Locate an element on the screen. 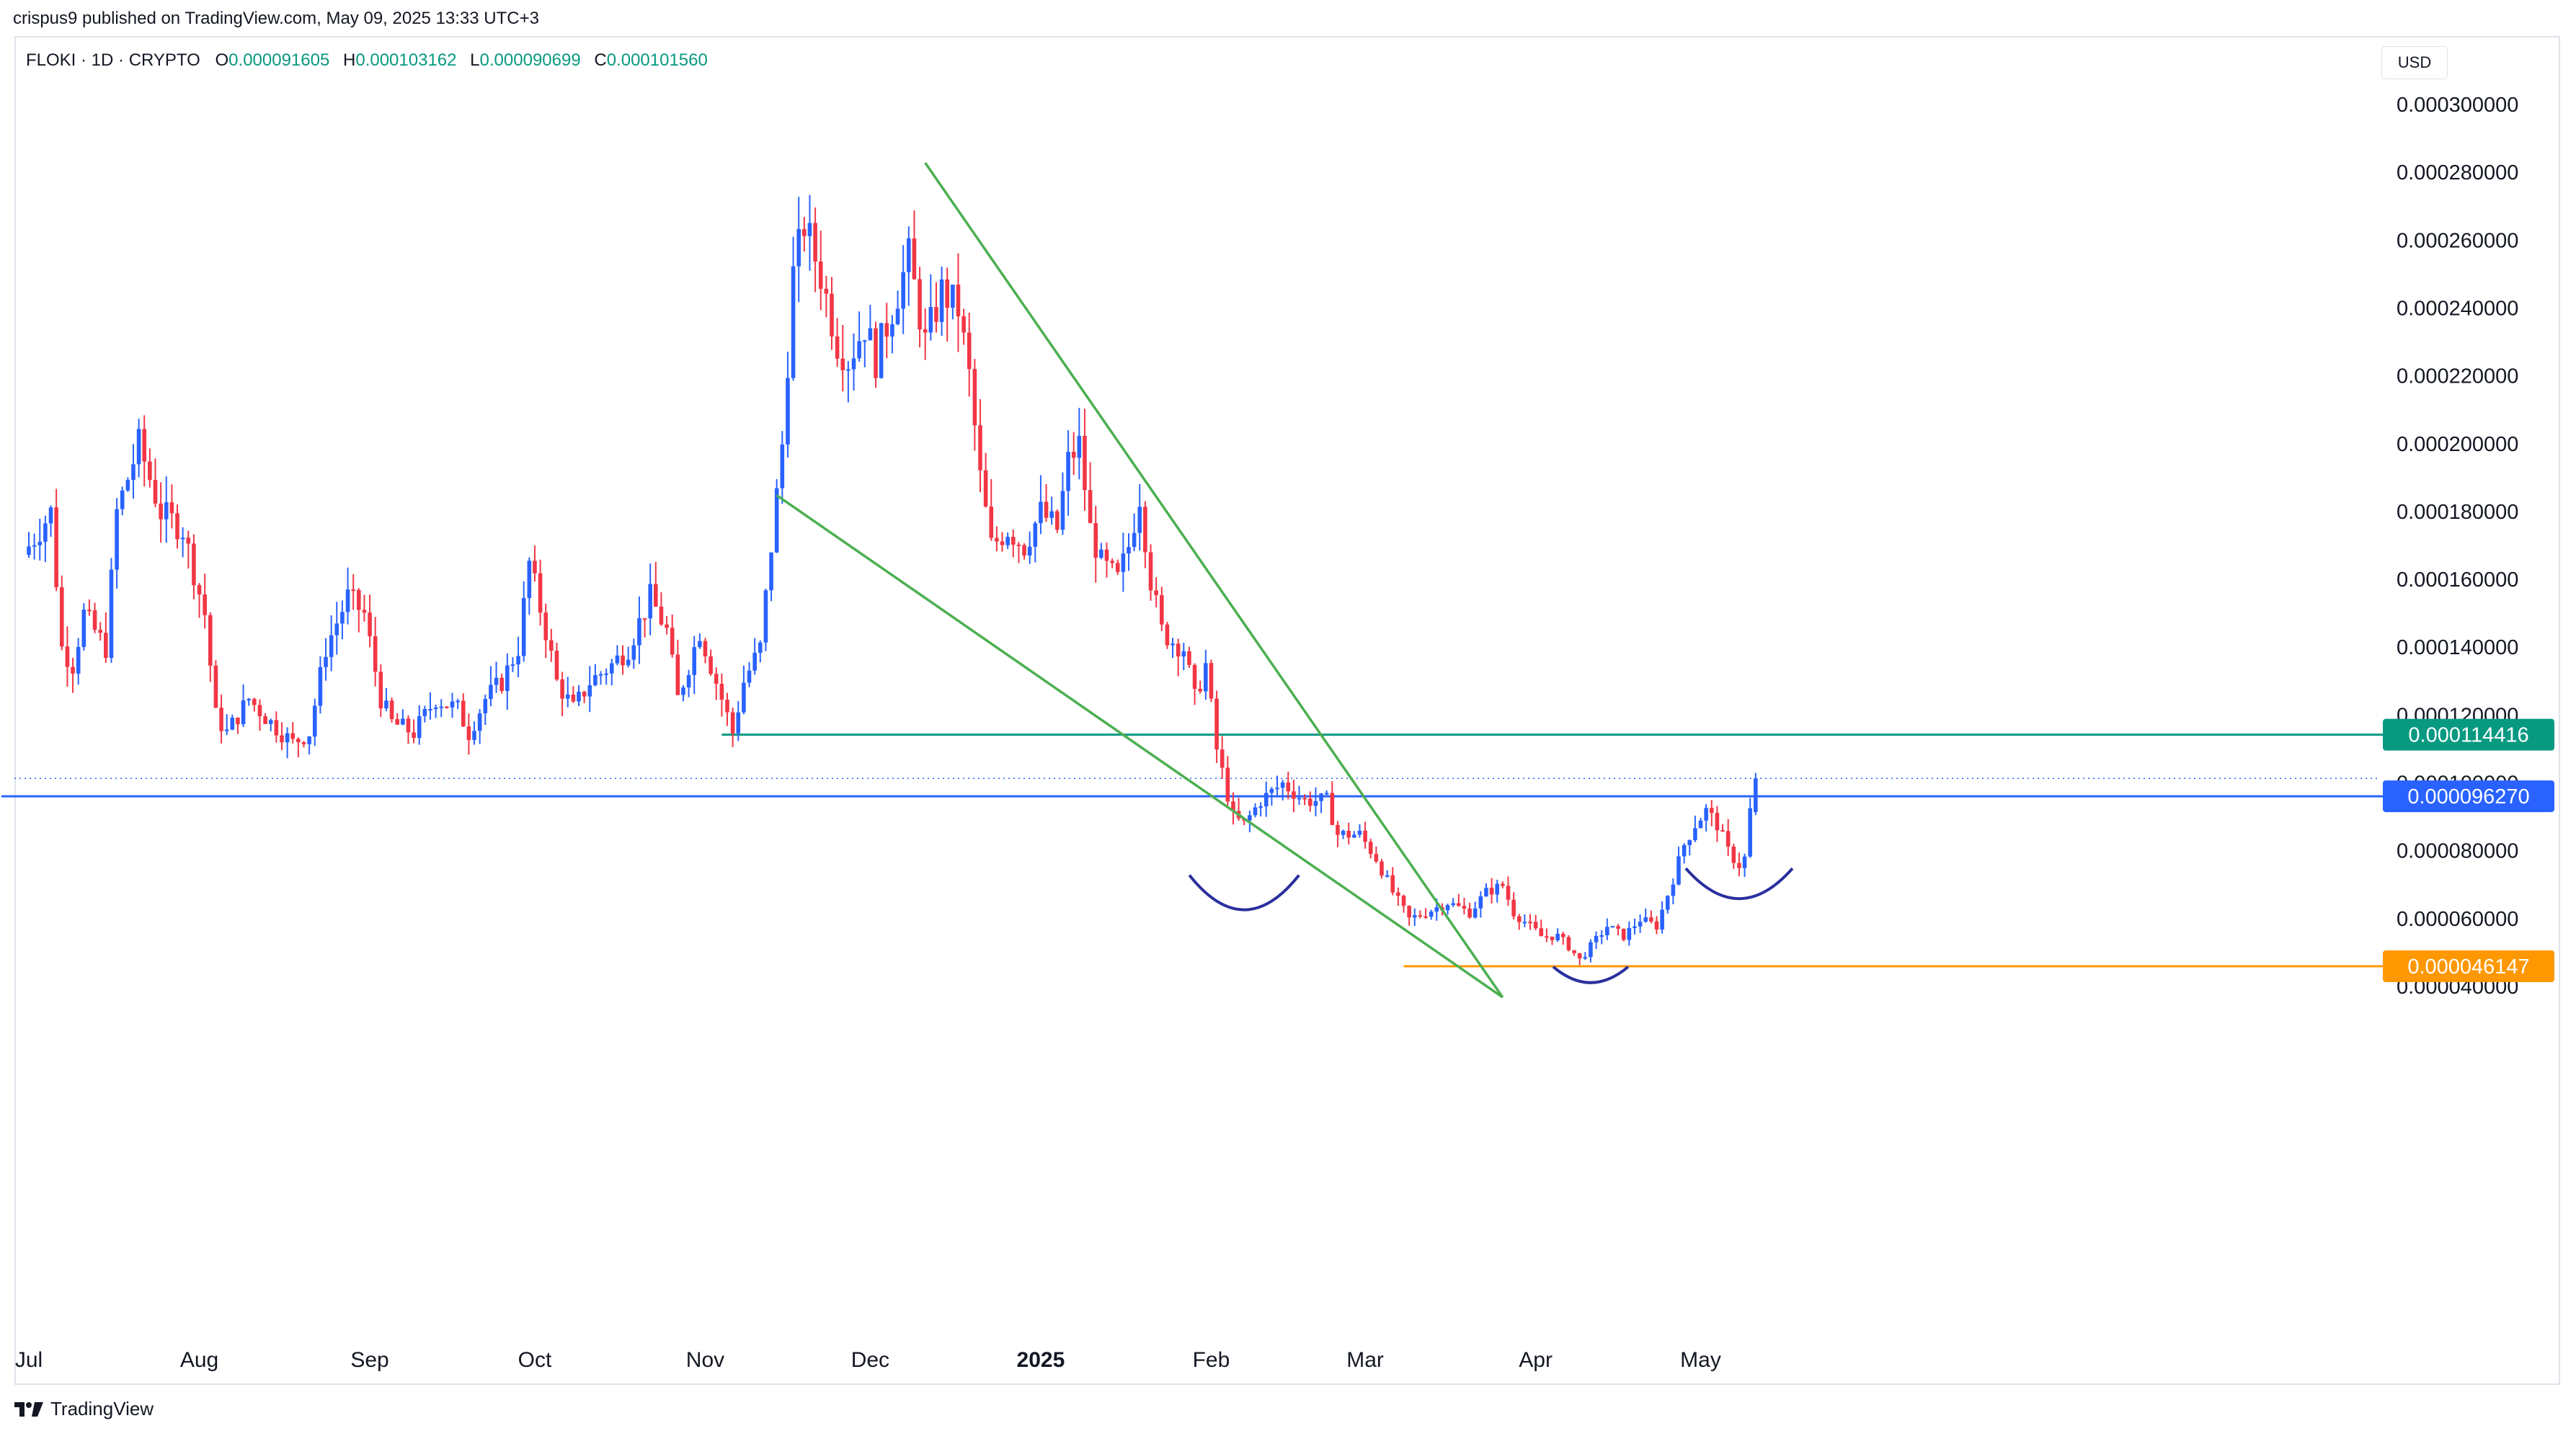 The image size is (2576, 1431). time-axis: Jul Aug Sep Oct Nov Dec 2025 Feb Mar Apr May is located at coordinates (868, 1360).